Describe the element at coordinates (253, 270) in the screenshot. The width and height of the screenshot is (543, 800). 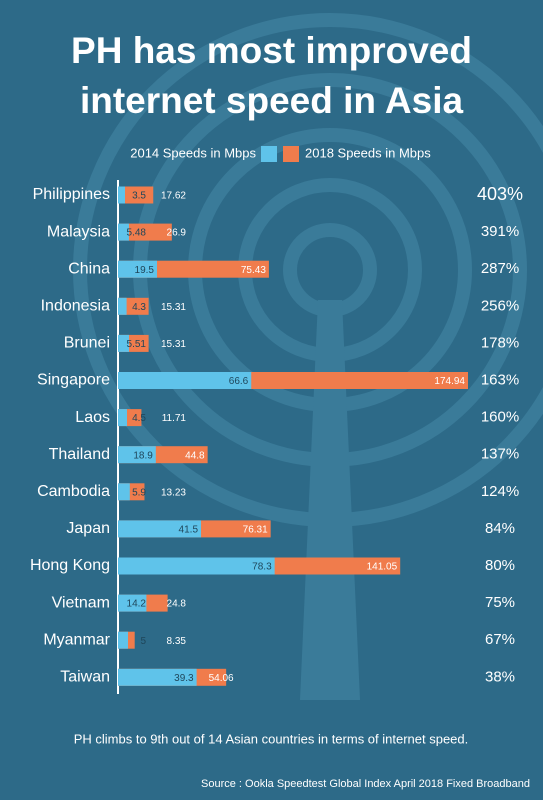
I see `value-label-2018: 75.43` at that location.